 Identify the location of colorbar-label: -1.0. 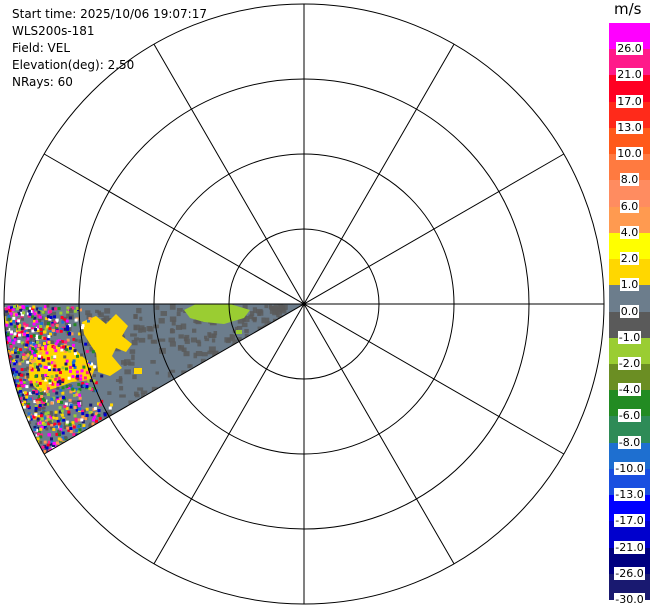
(629, 337).